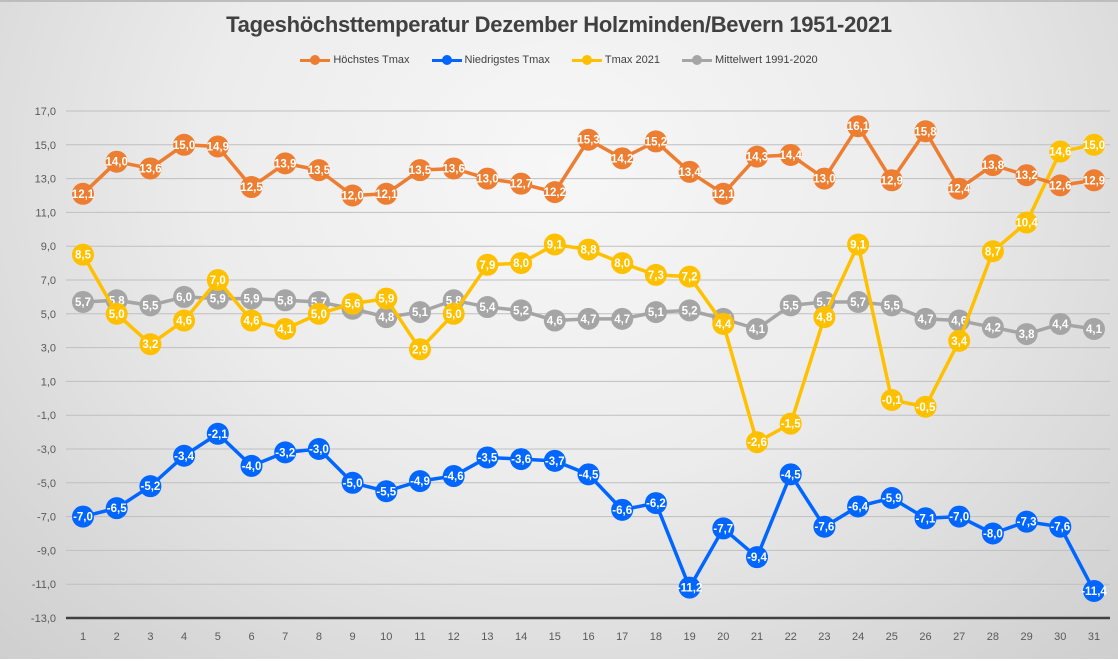  I want to click on data-label: 5,0, so click(319, 315).